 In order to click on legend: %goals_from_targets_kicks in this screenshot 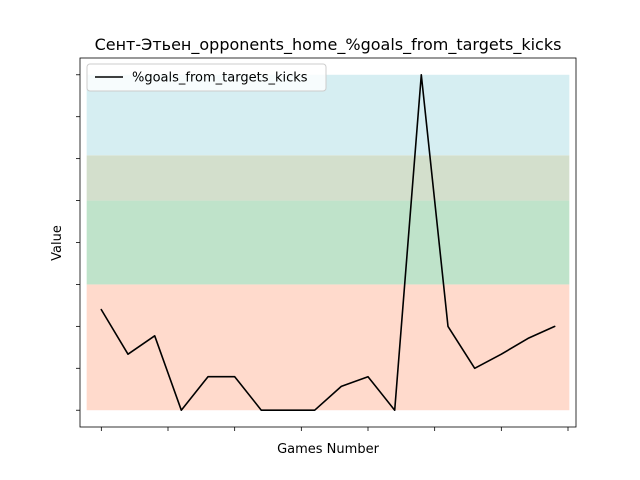, I will do `click(206, 77)`.